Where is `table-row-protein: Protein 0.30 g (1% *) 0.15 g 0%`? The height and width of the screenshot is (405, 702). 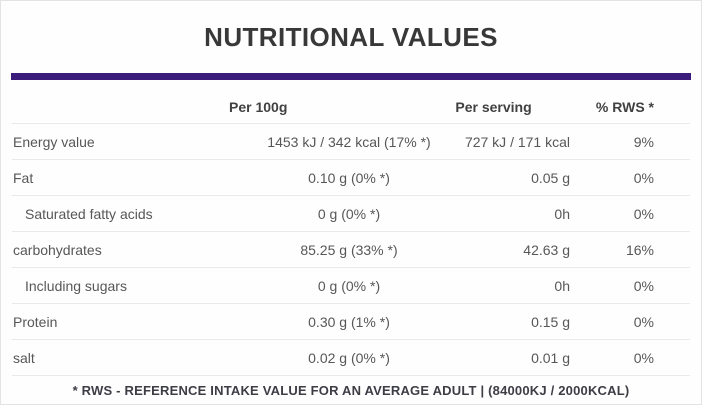 table-row-protein: Protein 0.30 g (1% *) 0.15 g 0% is located at coordinates (351, 322).